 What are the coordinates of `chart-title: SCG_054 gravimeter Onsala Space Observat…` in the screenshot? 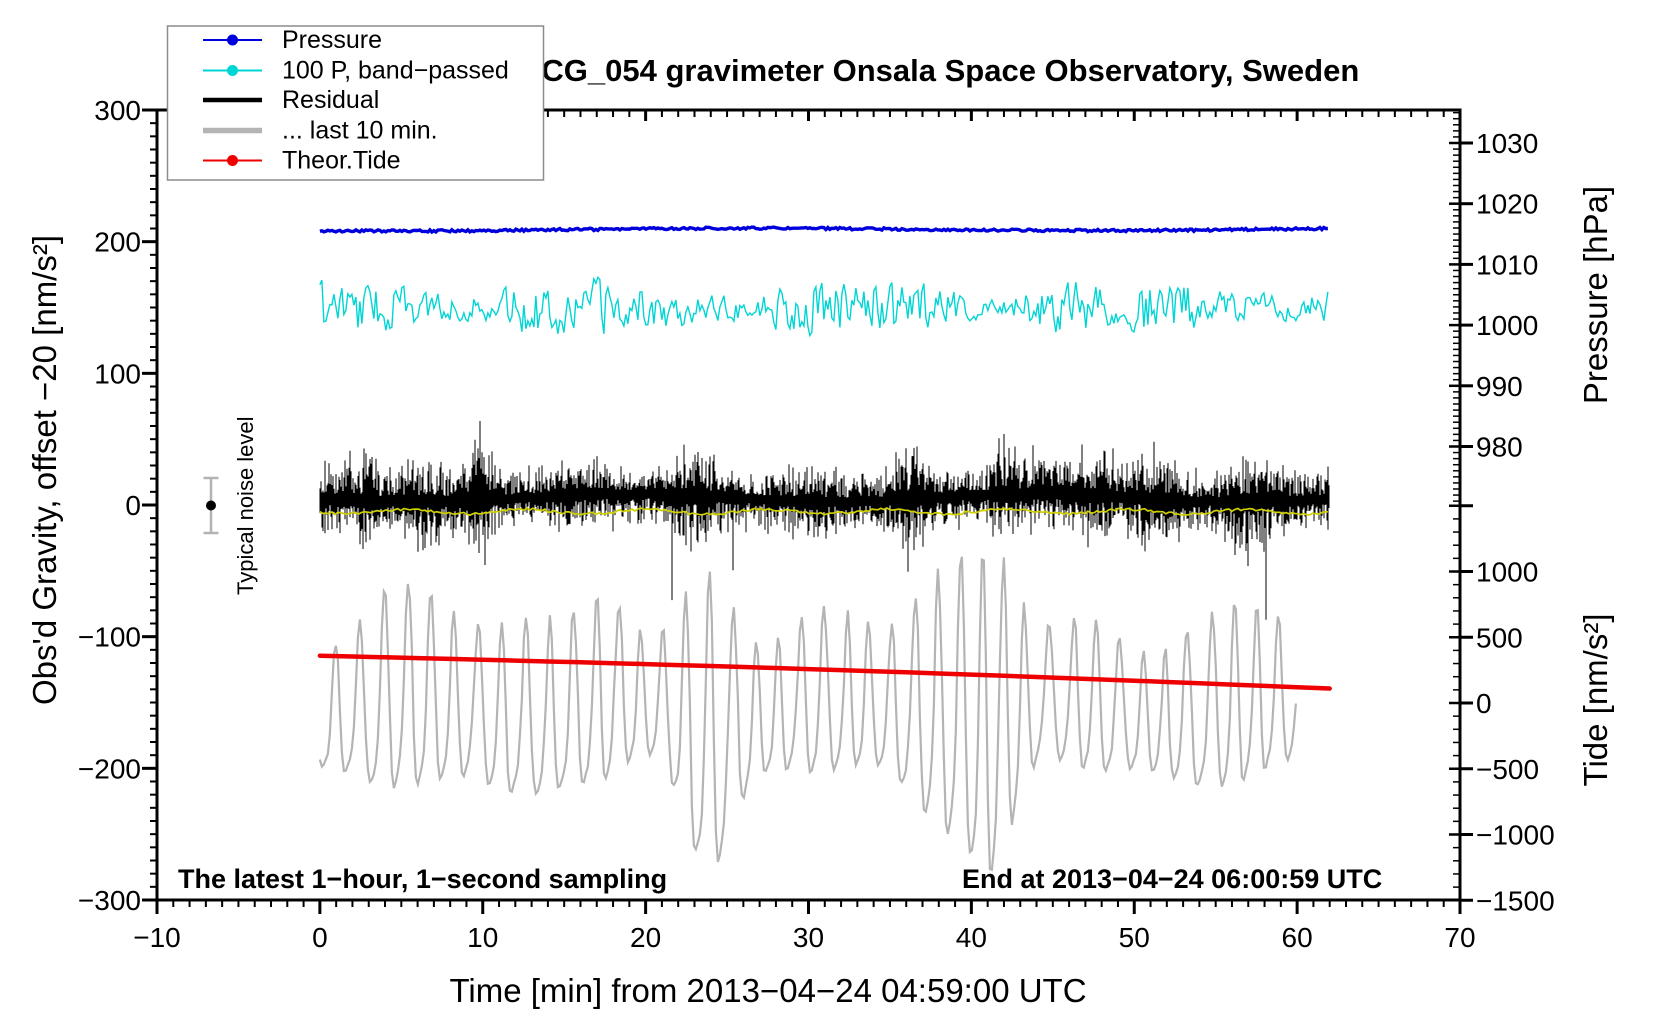 It's located at (940, 70).